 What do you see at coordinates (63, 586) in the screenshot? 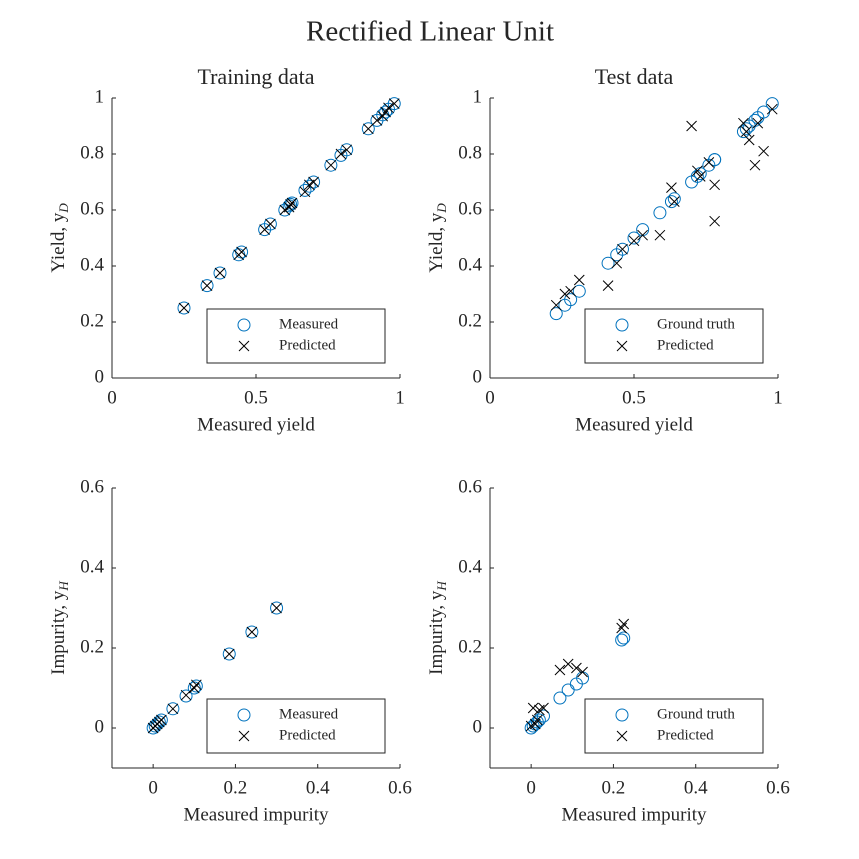
I see `y-axis-label-subscript: H` at bounding box center [63, 586].